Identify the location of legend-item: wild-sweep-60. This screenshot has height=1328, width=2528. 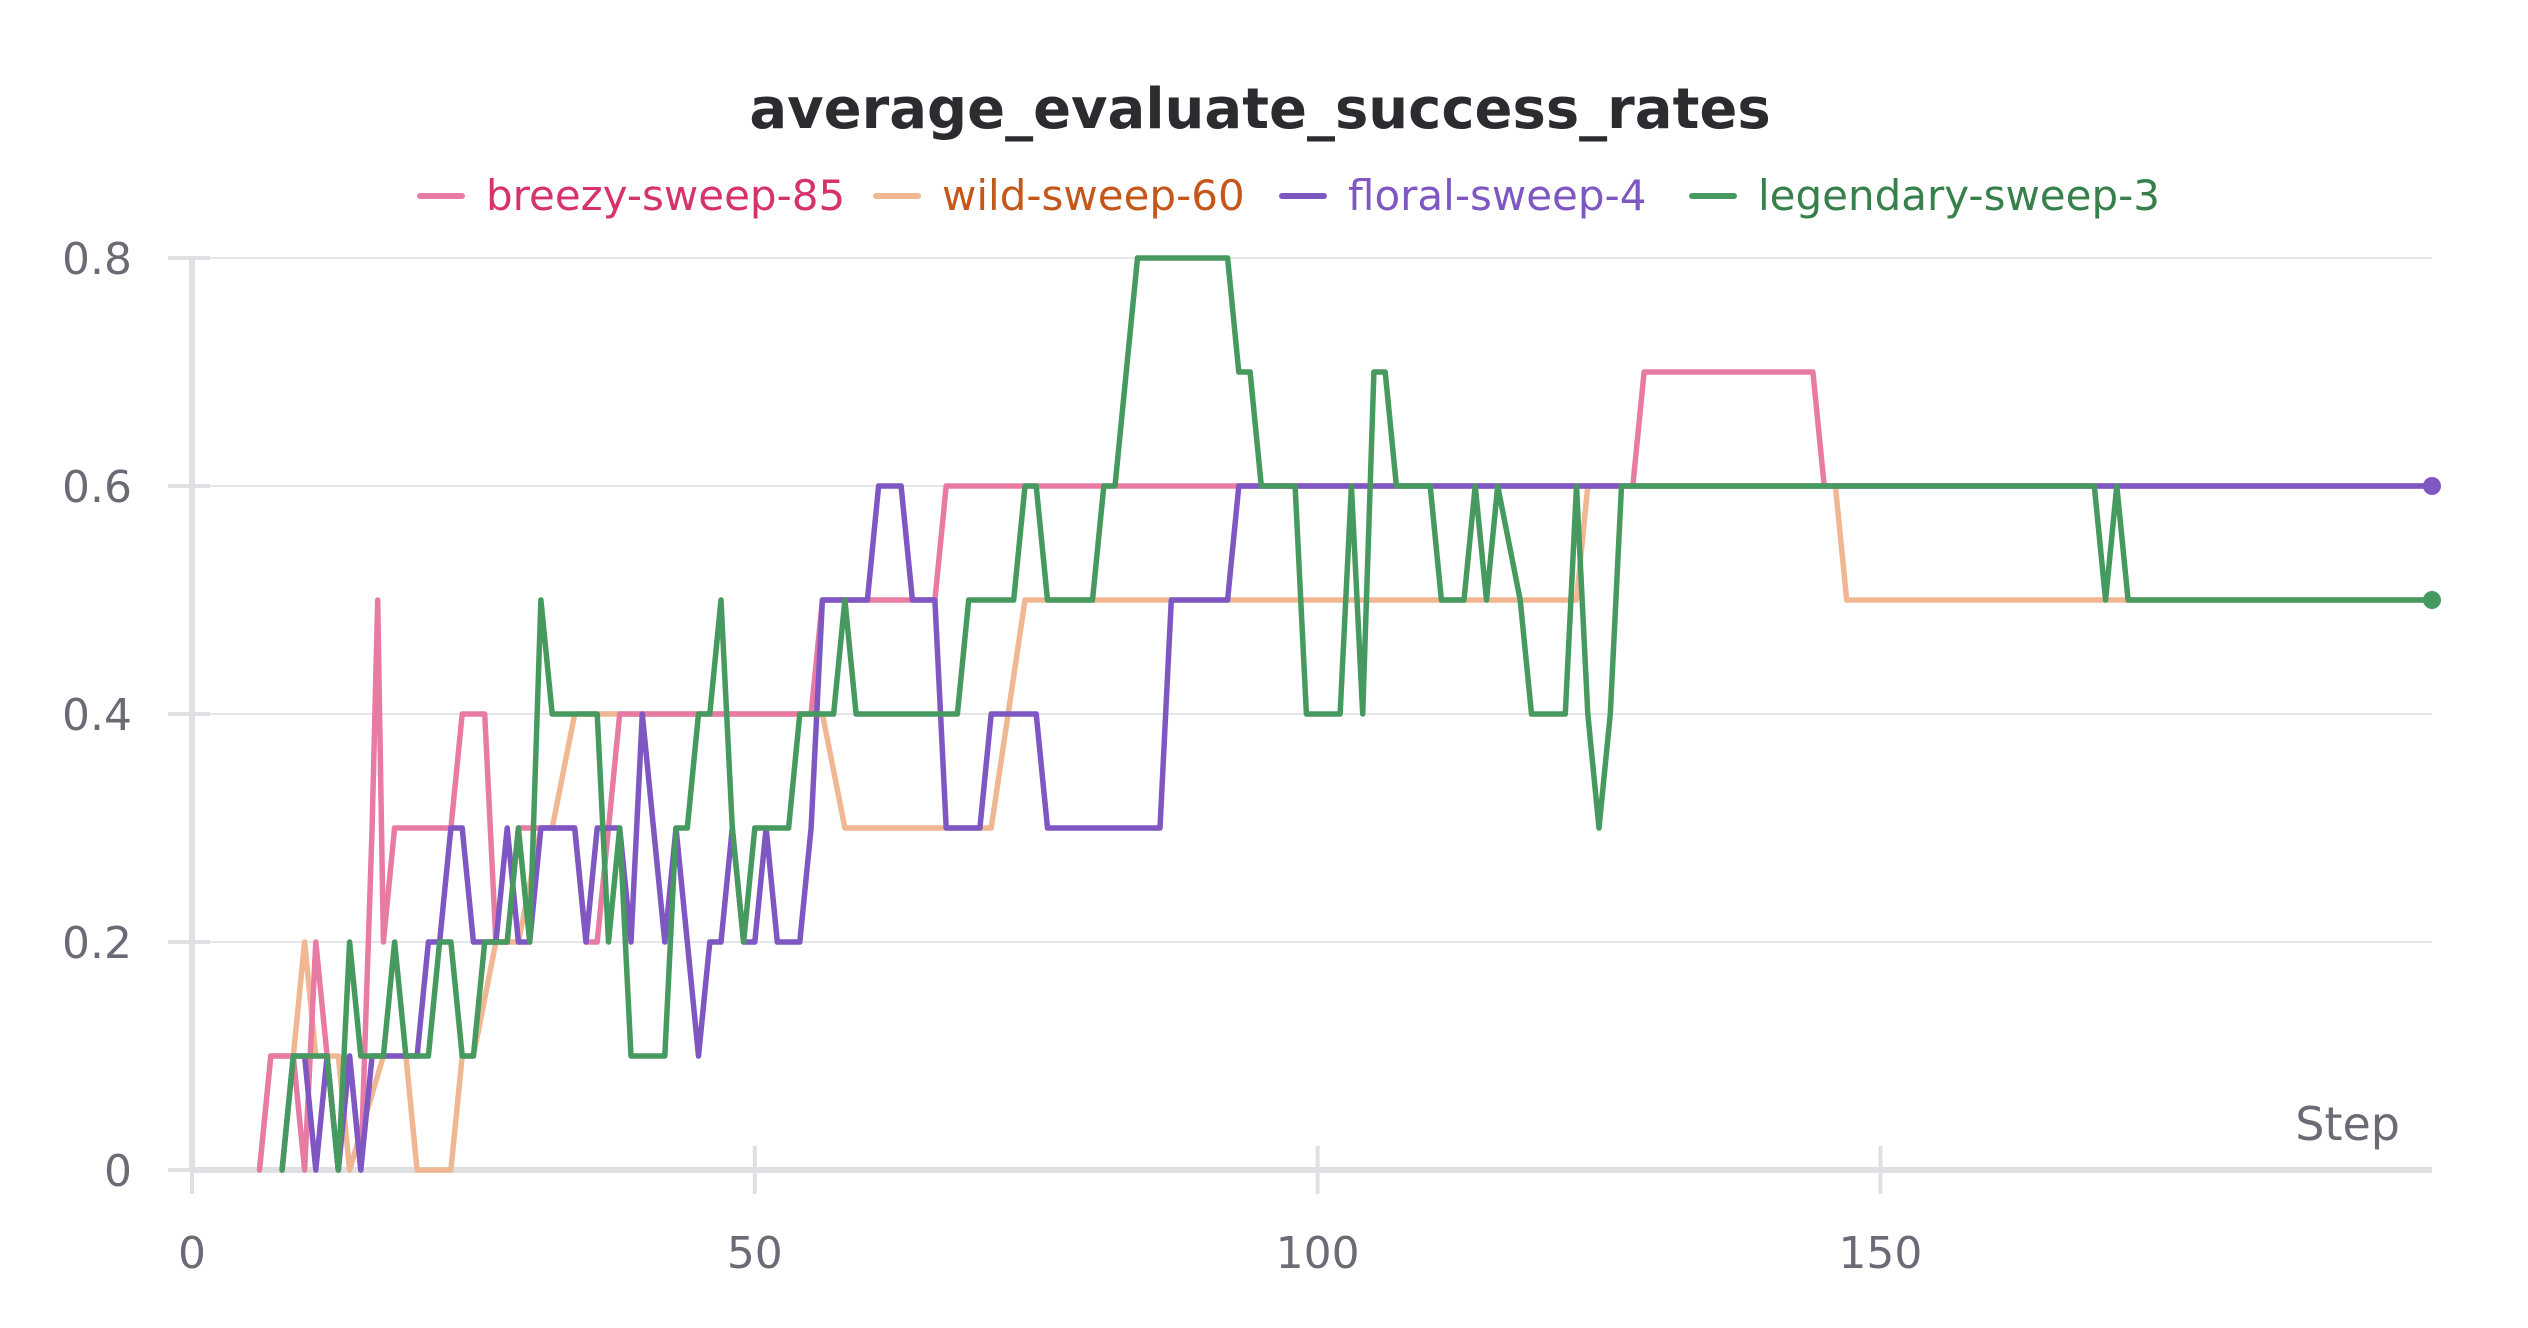
(1059, 195).